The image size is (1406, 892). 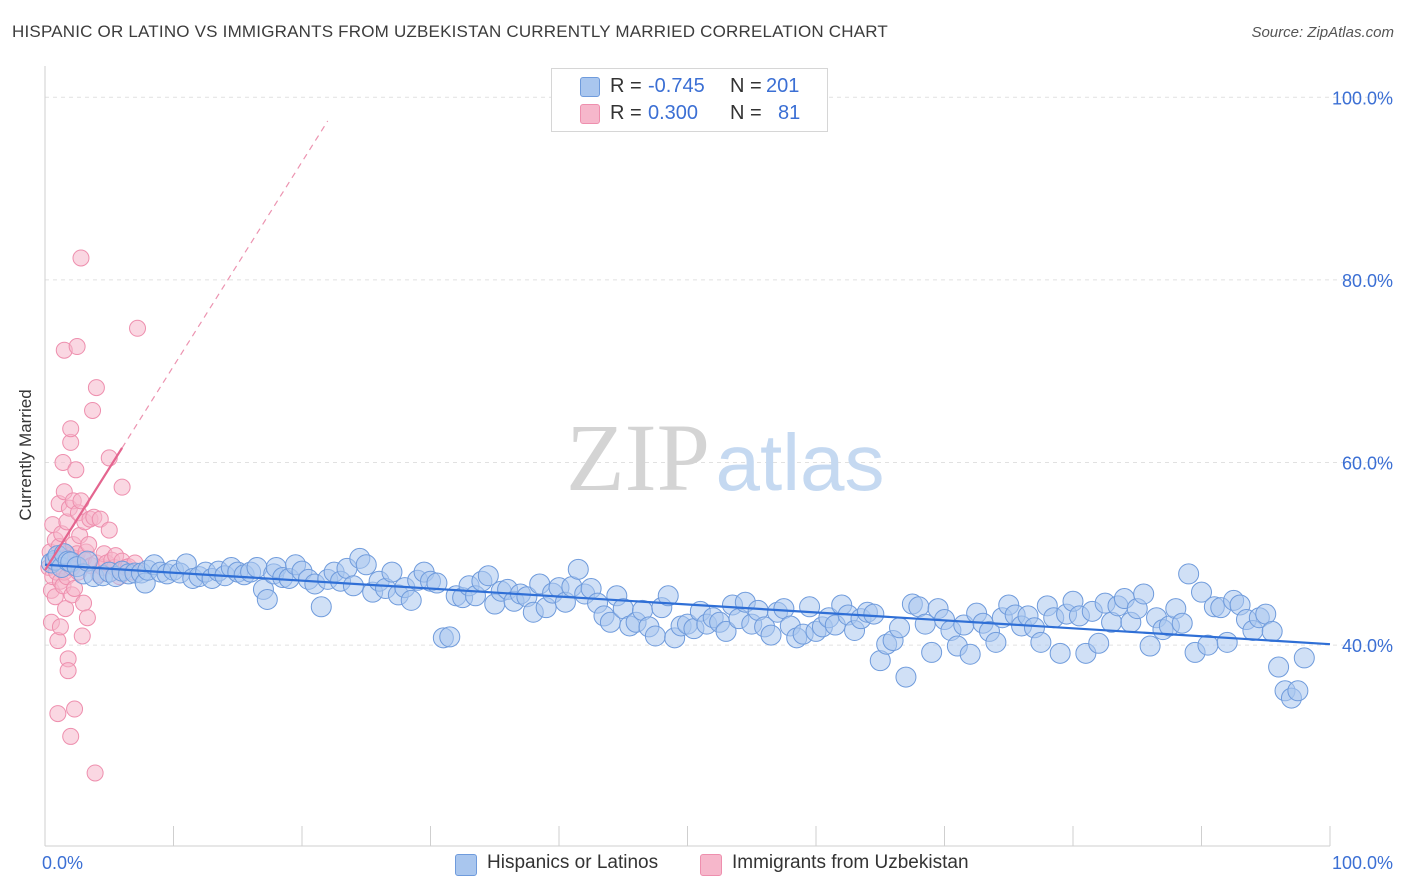 I want to click on legend-label-uzbekistan: Immigrants from Uzbekistan, so click(x=850, y=862).